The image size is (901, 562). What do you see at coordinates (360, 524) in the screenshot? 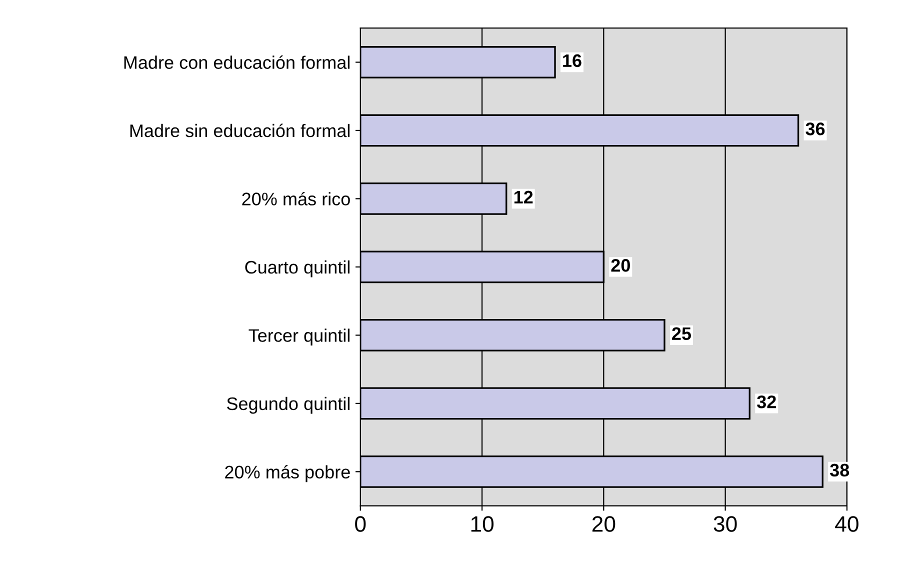
I see `x-tick-label: 0` at bounding box center [360, 524].